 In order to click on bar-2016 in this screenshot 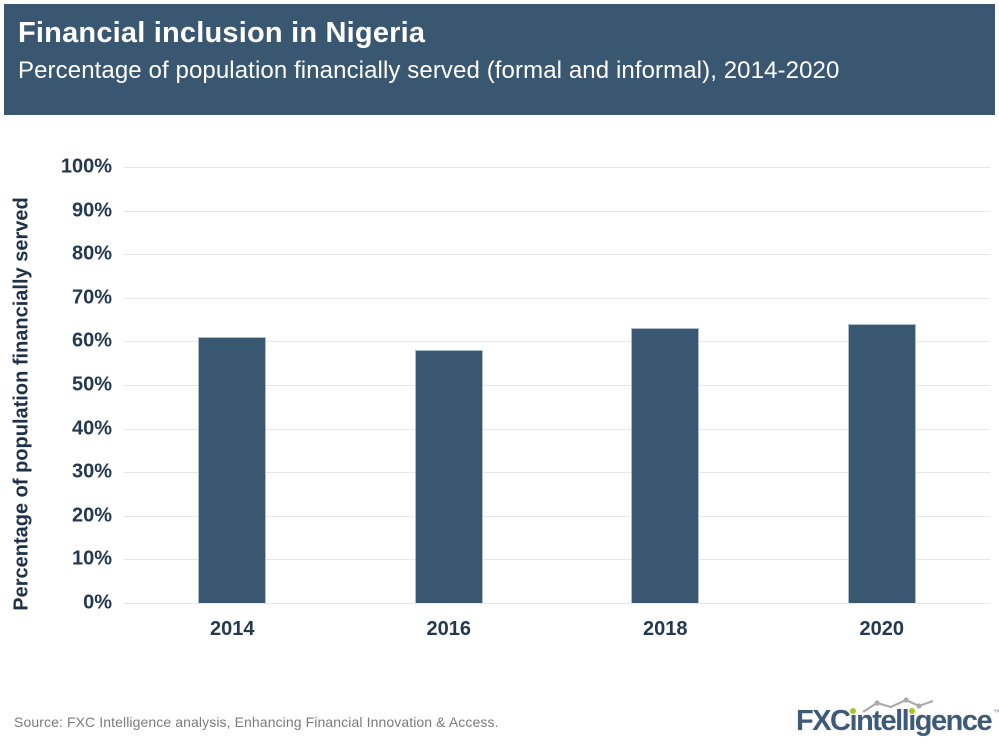, I will do `click(448, 476)`.